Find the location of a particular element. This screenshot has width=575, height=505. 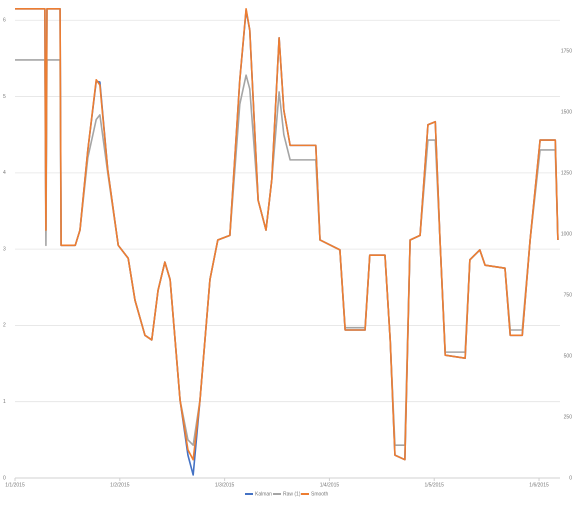

y2-tick-label: 1250 is located at coordinates (566, 173).